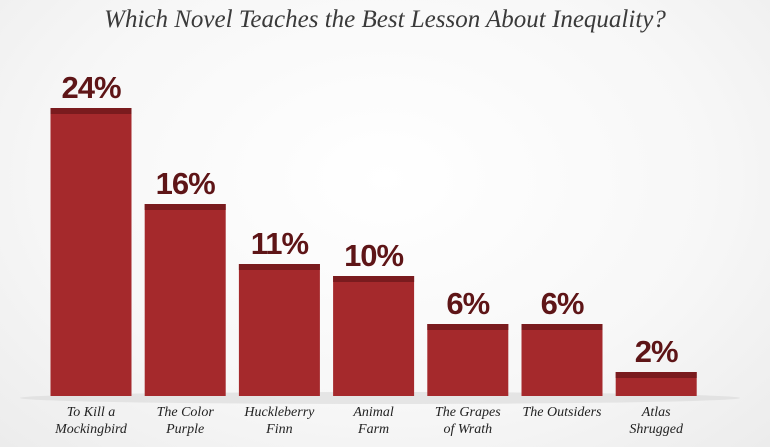 The height and width of the screenshot is (447, 770). Describe the element at coordinates (373, 421) in the screenshot. I see `x-tick-label: Animal Farm` at that location.